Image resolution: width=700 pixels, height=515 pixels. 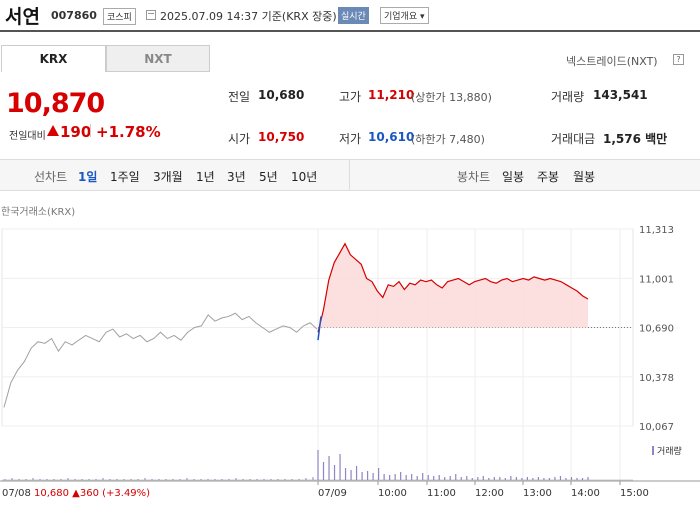 I want to click on chart-type-bar: 선차트 1일 1주일 3개월 1년 3년 5년 10년 봉차트 일봉 주봉 월봉, so click(x=350, y=175).